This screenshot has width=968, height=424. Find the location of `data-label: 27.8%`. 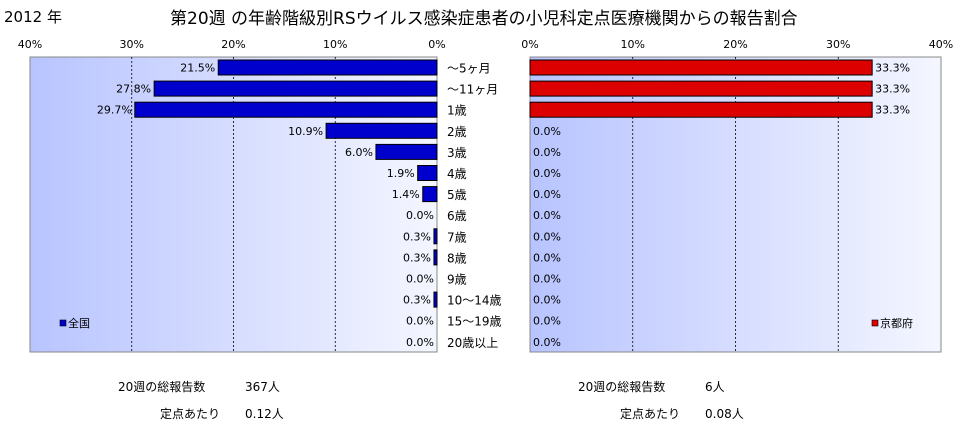

data-label: 27.8% is located at coordinates (133, 89).